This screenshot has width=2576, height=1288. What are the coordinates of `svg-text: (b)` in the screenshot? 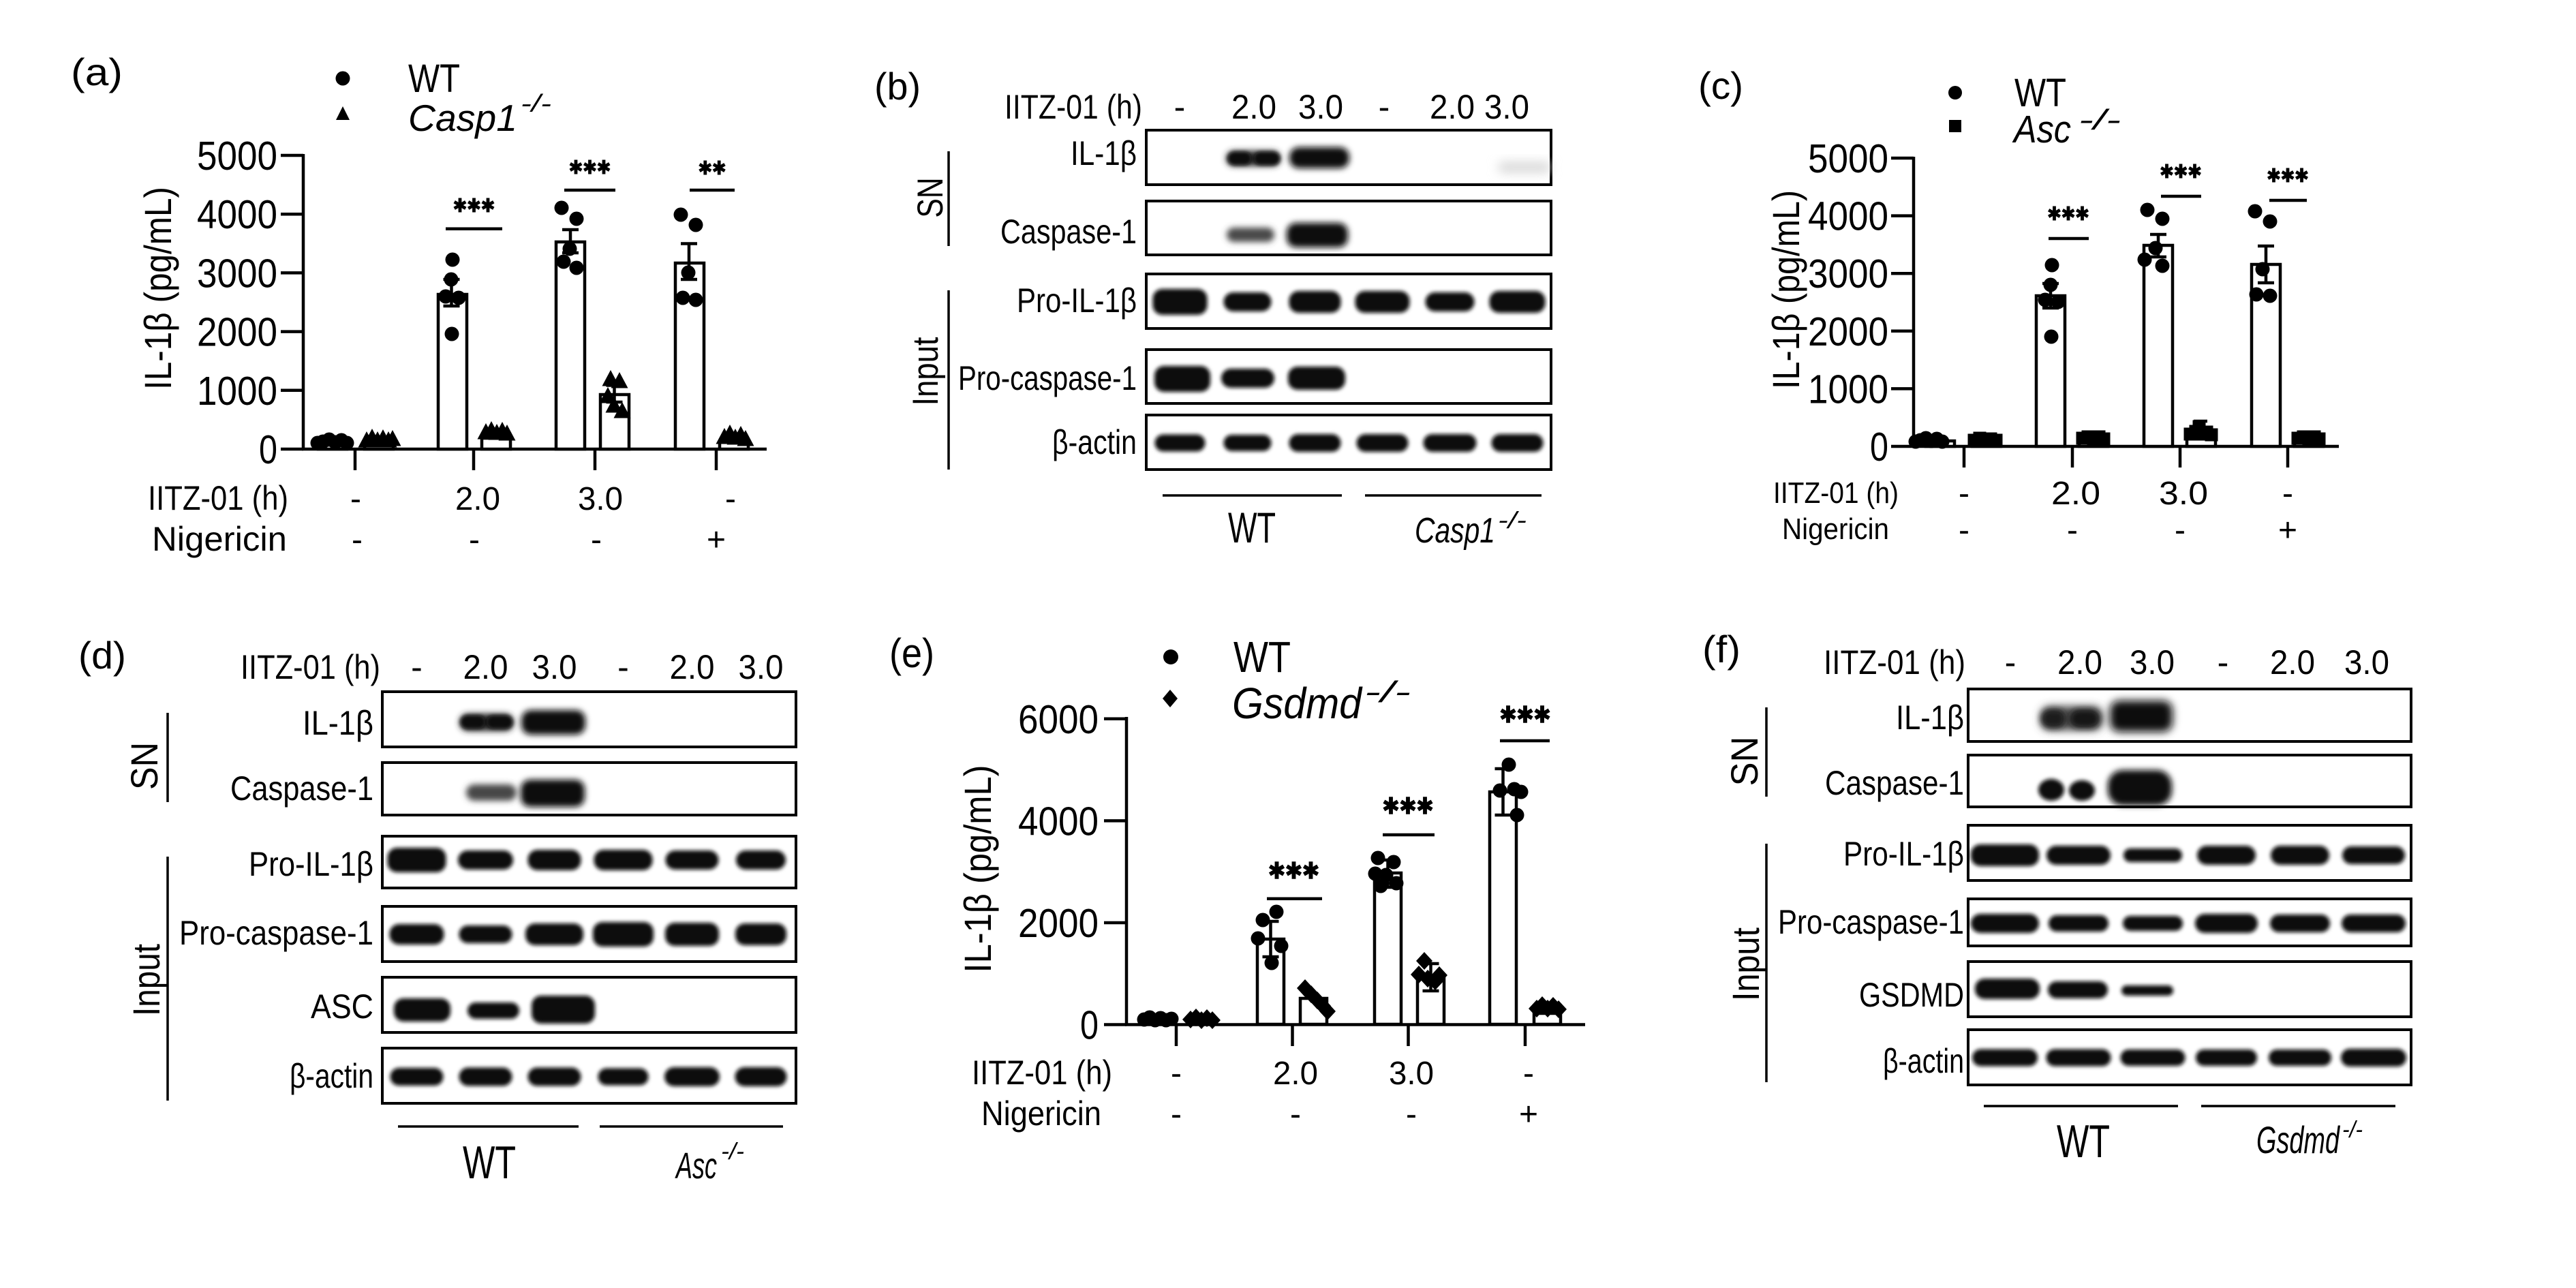 It's located at (897, 86).